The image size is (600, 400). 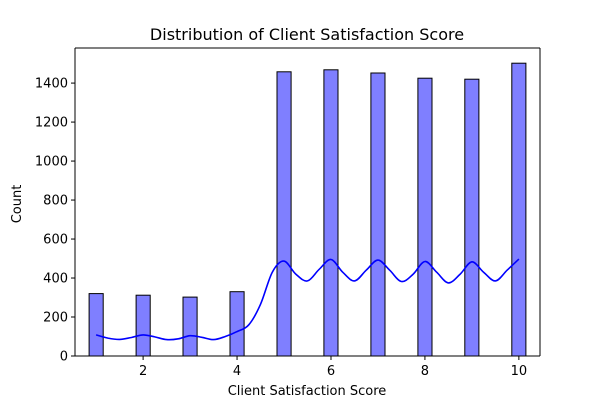 I want to click on kde-line, so click(x=307, y=299).